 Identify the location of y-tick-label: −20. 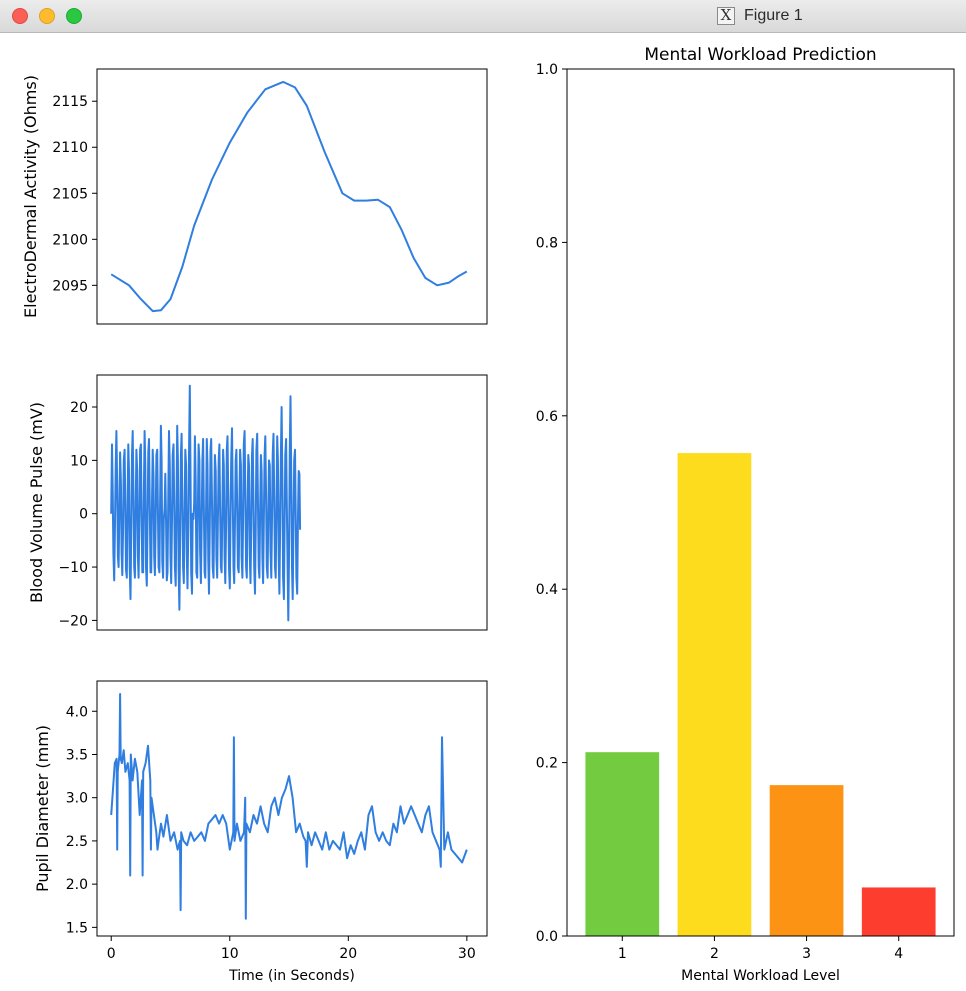
(73, 621).